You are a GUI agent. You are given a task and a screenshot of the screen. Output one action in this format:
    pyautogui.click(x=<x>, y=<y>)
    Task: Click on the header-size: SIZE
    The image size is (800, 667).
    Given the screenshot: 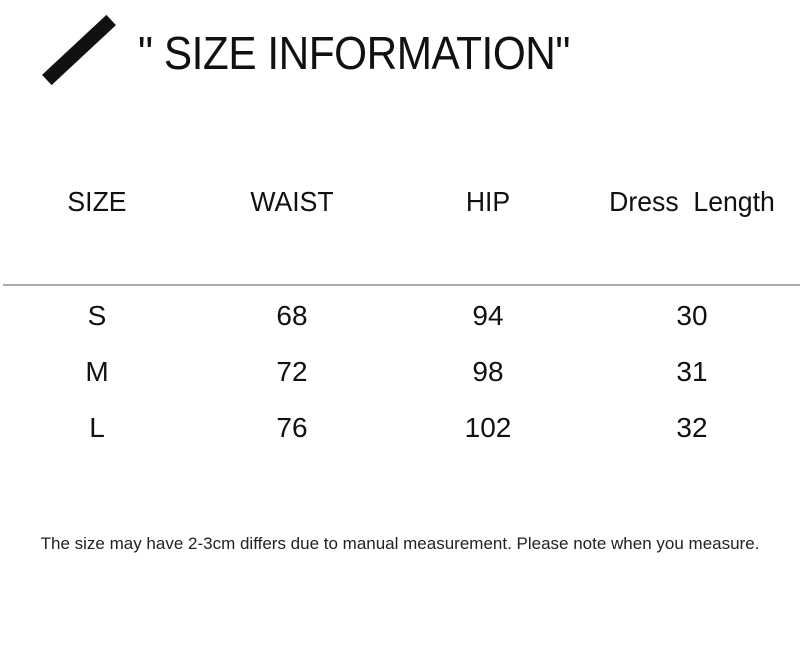 What is the action you would take?
    pyautogui.click(x=97, y=201)
    